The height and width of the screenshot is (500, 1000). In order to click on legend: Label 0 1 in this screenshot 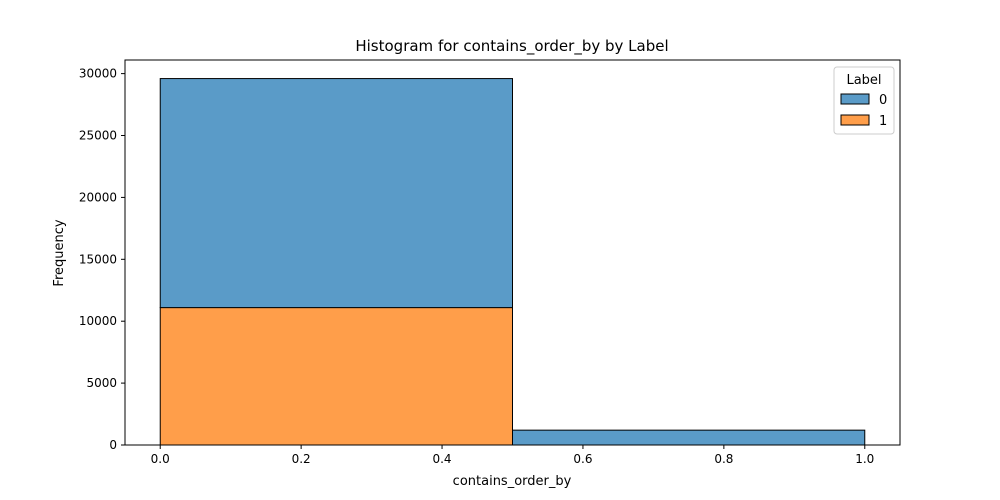, I will do `click(864, 100)`.